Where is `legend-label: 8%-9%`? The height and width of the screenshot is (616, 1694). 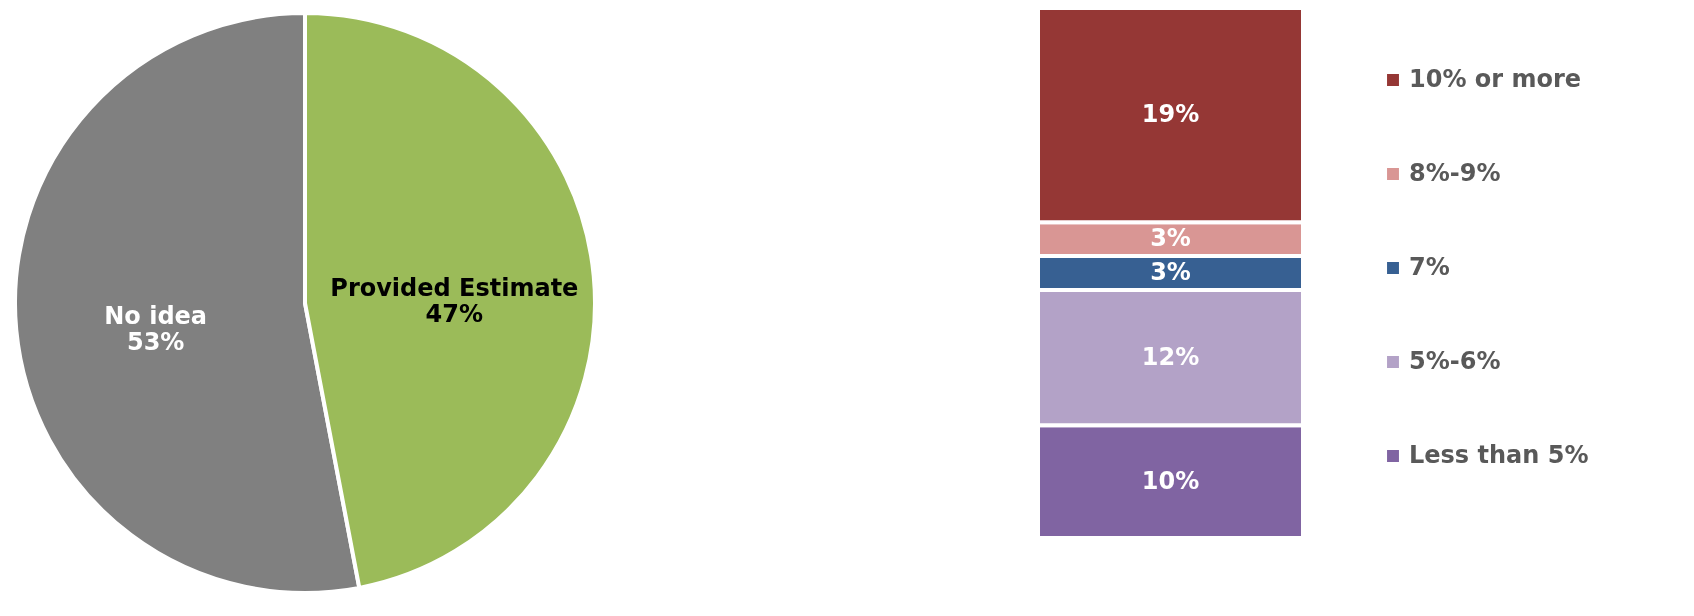
legend-label: 8%-9% is located at coordinates (1455, 173).